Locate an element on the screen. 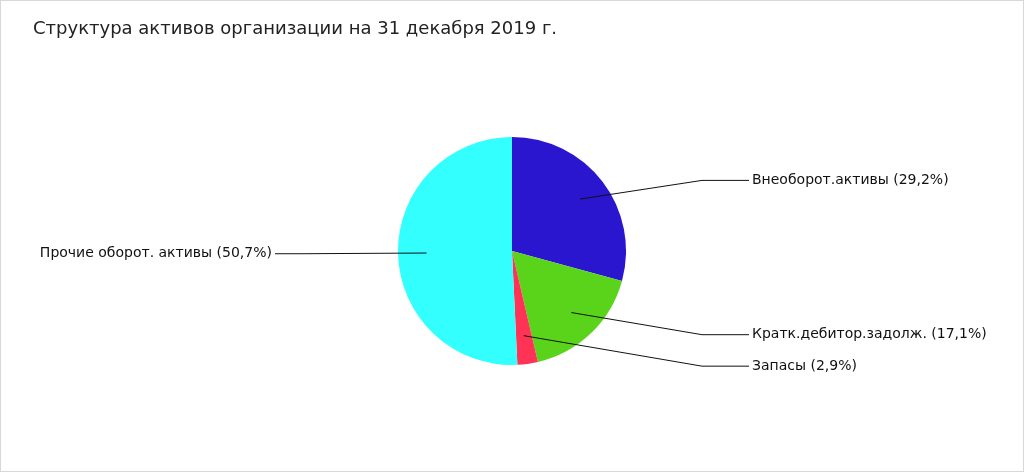 The width and height of the screenshot is (1024, 472). slice-label: Запасы (2,9%) is located at coordinates (804, 364).